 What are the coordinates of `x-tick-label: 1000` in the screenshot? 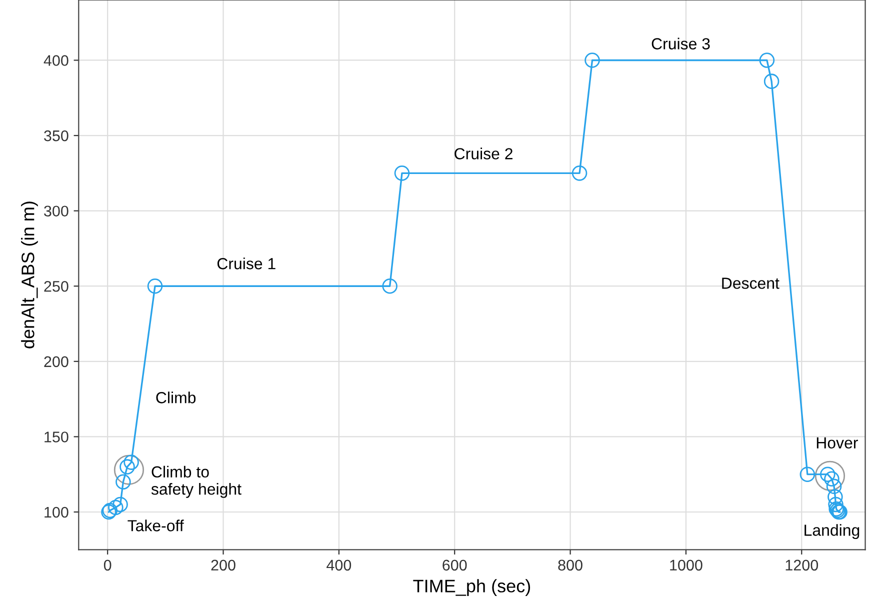 It's located at (686, 565).